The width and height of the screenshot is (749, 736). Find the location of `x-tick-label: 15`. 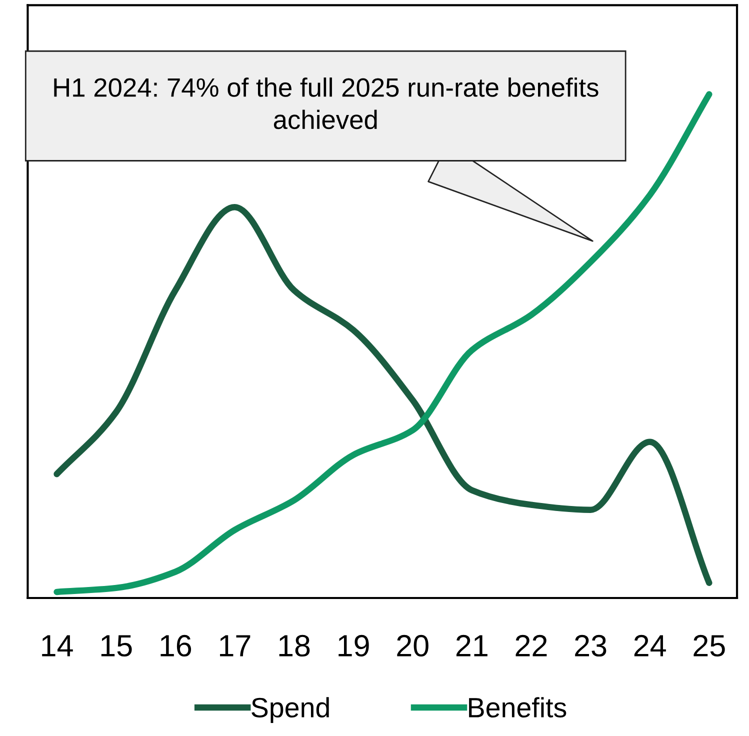

x-tick-label: 15 is located at coordinates (116, 646).